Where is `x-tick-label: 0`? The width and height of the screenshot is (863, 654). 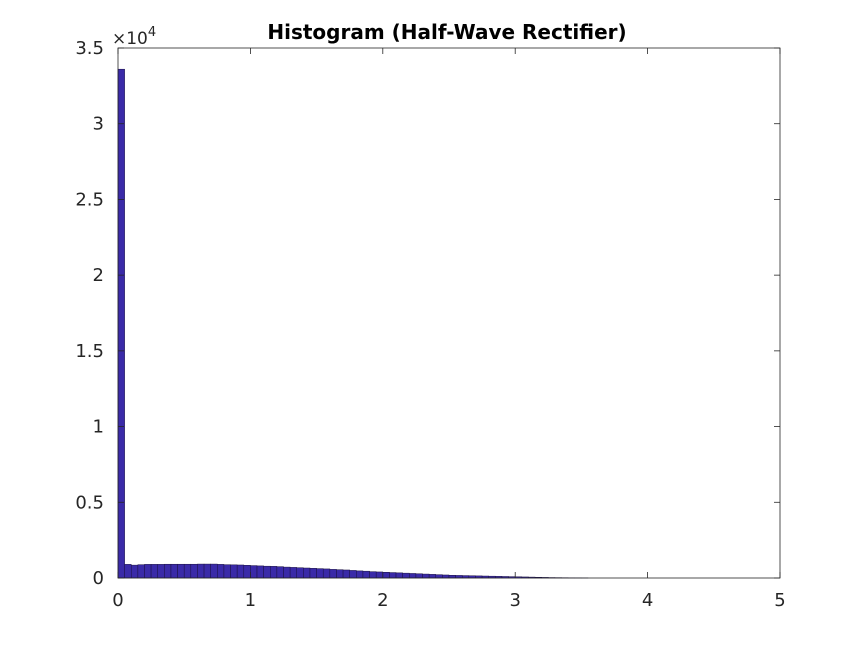
x-tick-label: 0 is located at coordinates (117, 600).